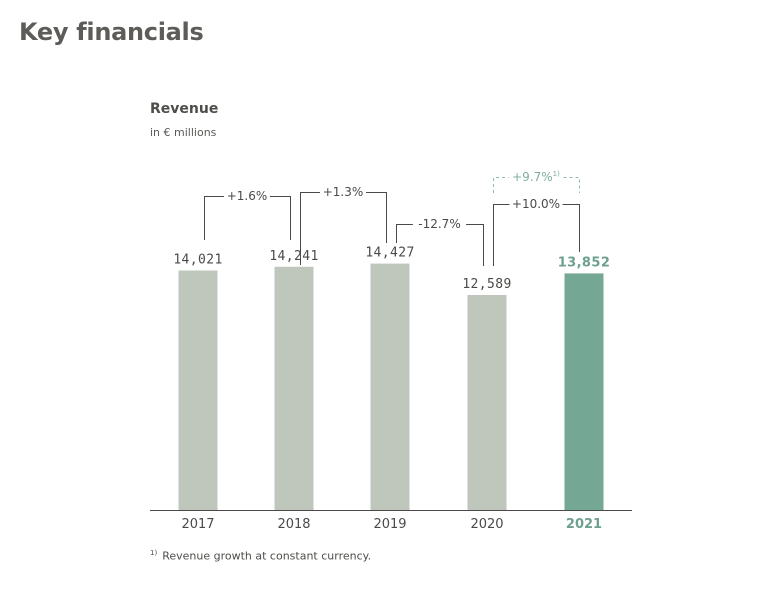 This screenshot has height=610, width=775. Describe the element at coordinates (293, 524) in the screenshot. I see `x-tick-label-2018: 2018` at that location.